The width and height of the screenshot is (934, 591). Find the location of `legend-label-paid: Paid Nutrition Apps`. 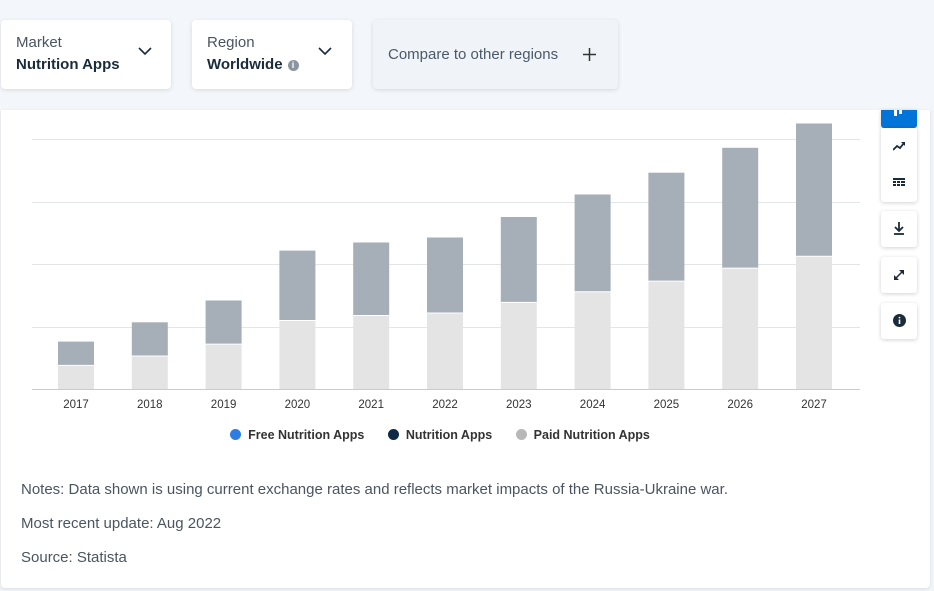

legend-label-paid: Paid Nutrition Apps is located at coordinates (591, 435).